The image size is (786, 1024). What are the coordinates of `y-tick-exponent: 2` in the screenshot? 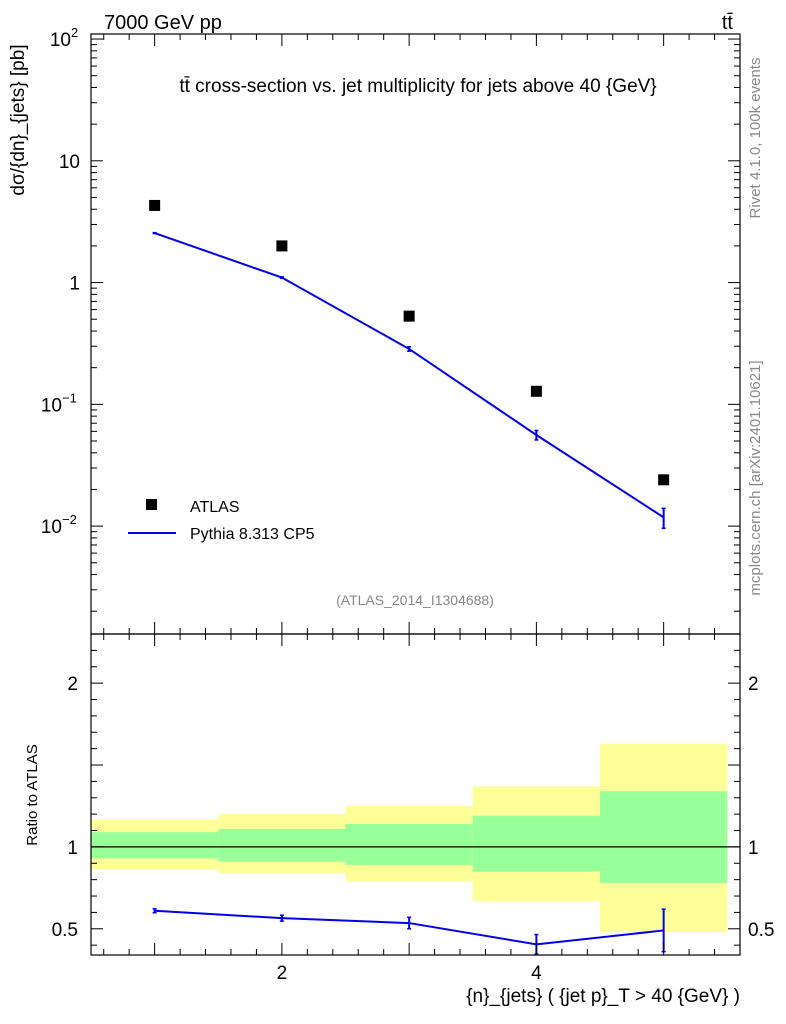 It's located at (74, 32).